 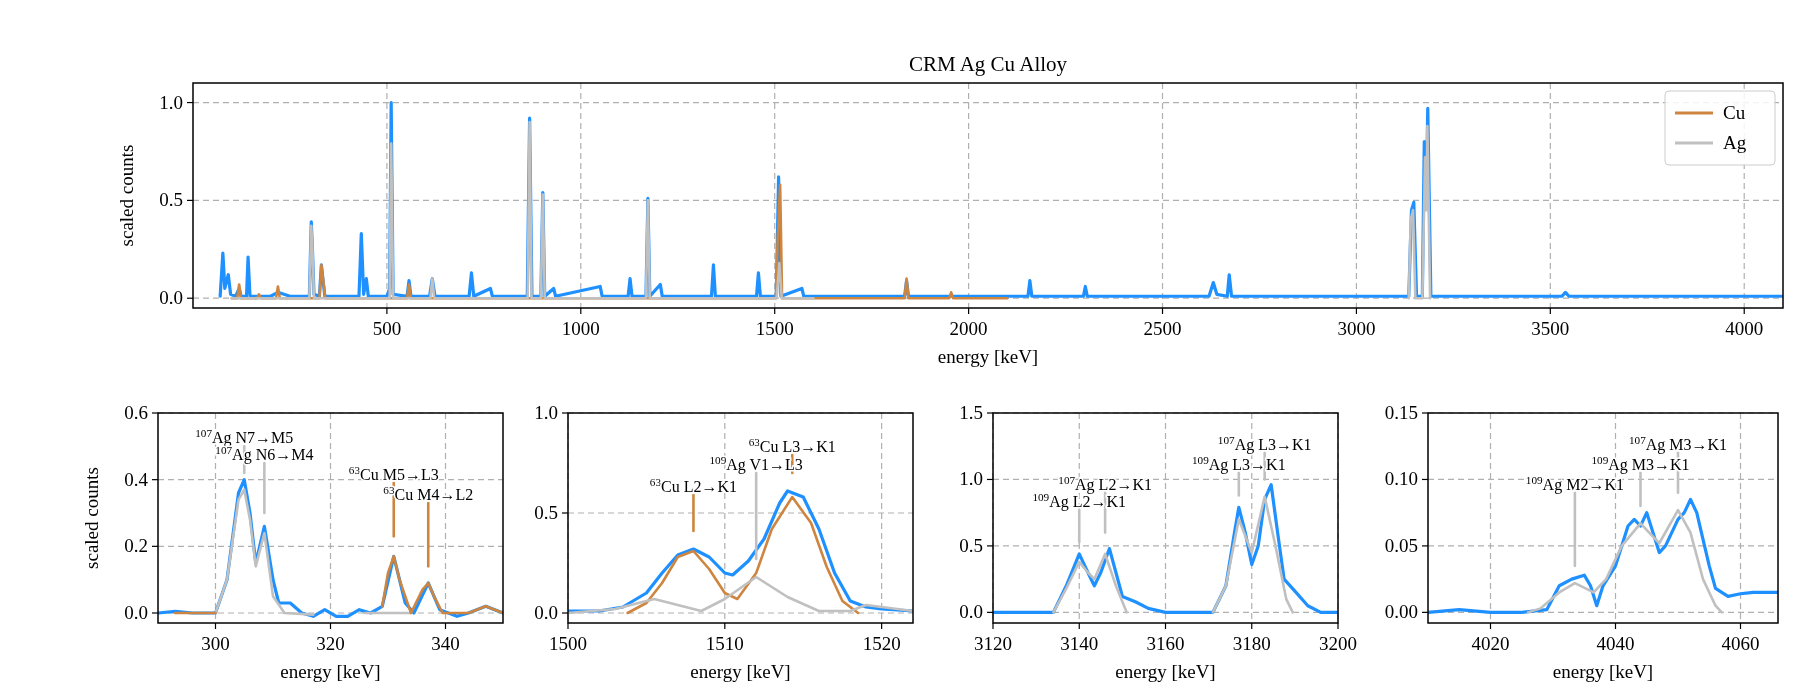 I want to click on y-tick-label: 0.00, so click(x=1401, y=612).